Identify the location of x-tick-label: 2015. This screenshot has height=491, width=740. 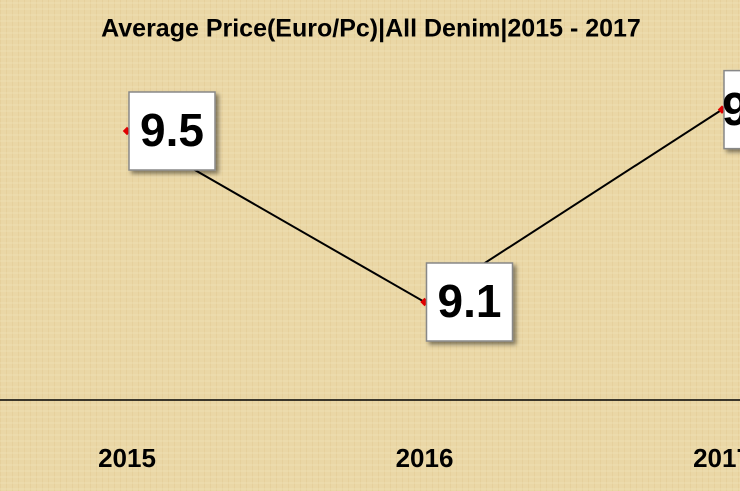
(127, 458).